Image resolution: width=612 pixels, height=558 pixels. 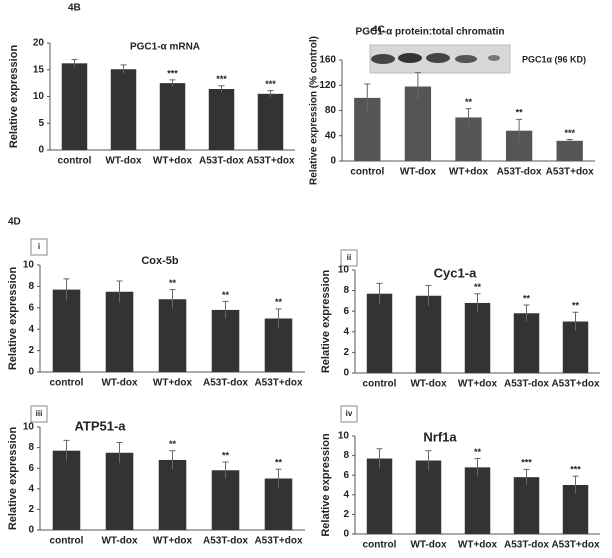 I want to click on chart-title: PGC1-α mRNA, so click(x=165, y=47).